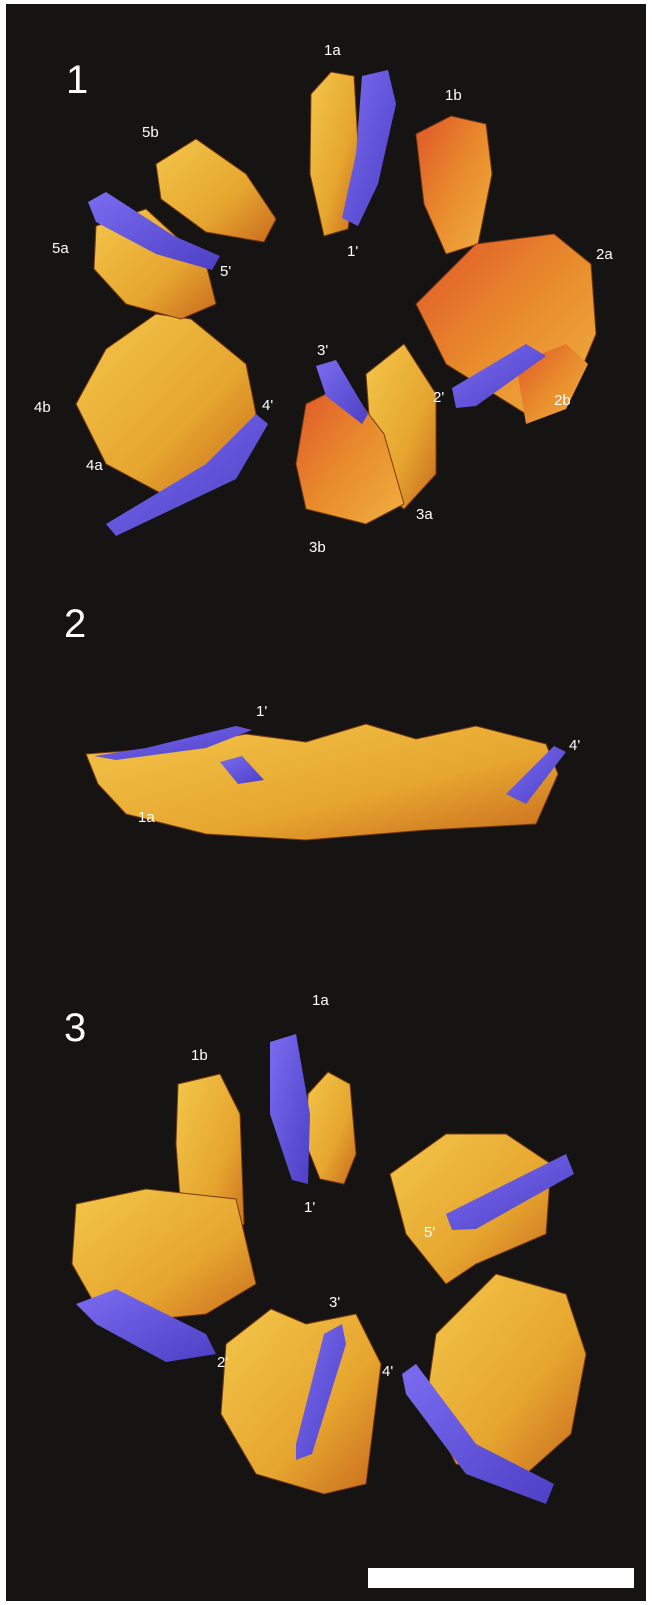 This screenshot has width=652, height=1605. Describe the element at coordinates (322, 782) in the screenshot. I see `side-view-body` at that location.